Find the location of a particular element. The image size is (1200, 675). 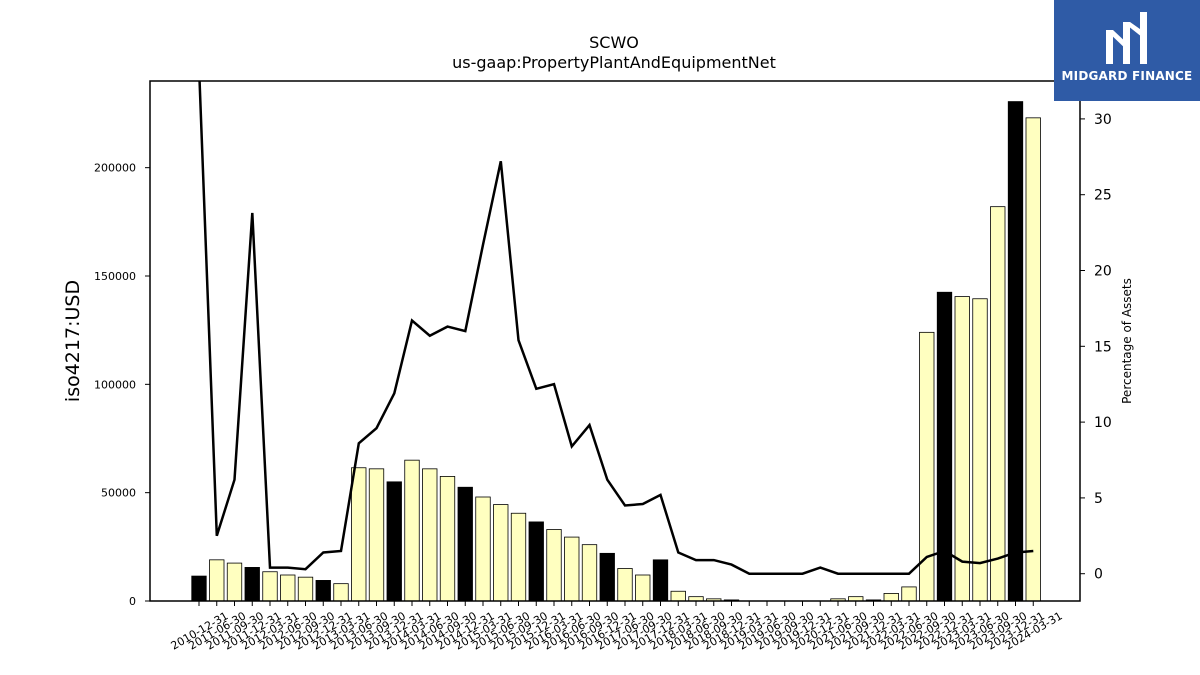

y2-tick-label: 30 is located at coordinates (1103, 120).